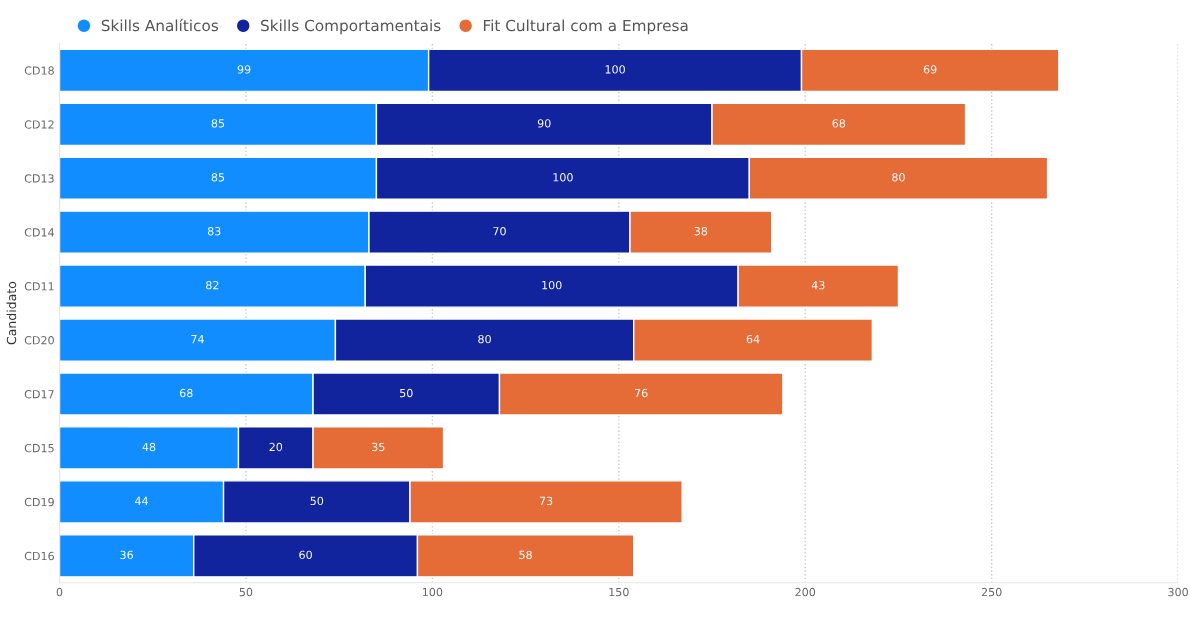 This screenshot has width=1190, height=620. Describe the element at coordinates (701, 231) in the screenshot. I see `data-label: 38` at that location.